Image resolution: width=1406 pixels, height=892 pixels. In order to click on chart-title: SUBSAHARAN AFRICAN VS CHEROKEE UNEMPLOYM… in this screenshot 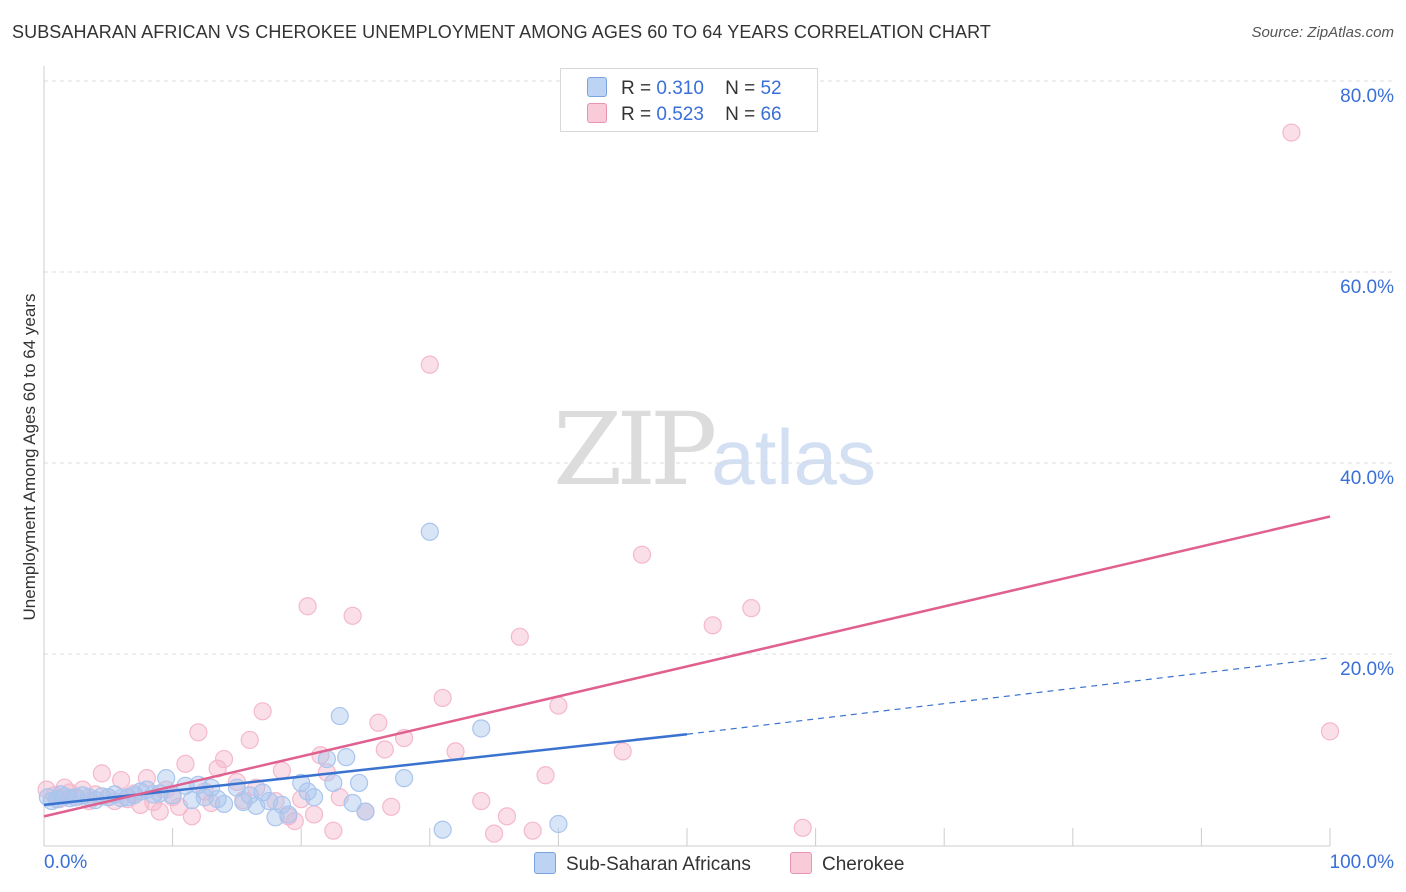, I will do `click(501, 32)`.